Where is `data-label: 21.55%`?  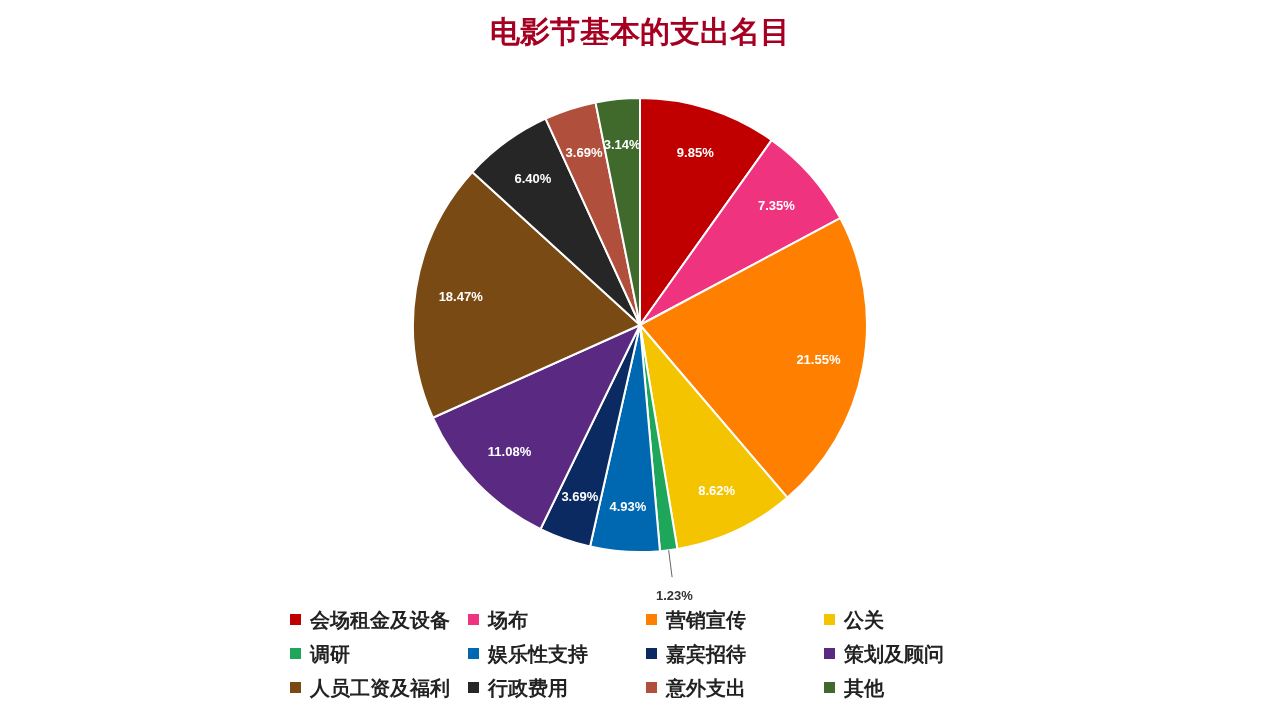 data-label: 21.55% is located at coordinates (818, 359).